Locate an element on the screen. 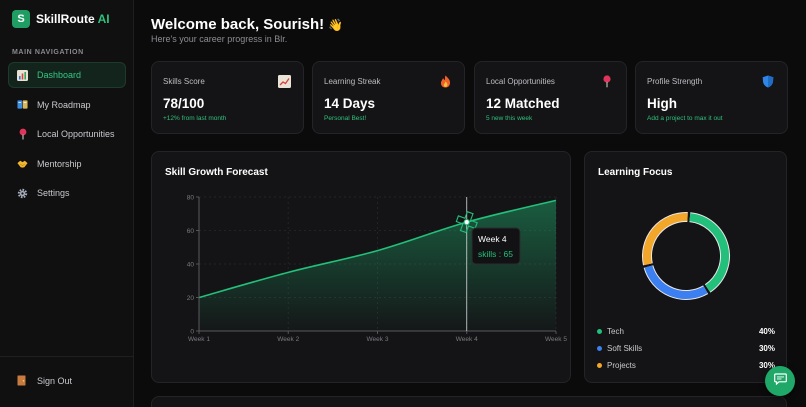  wave-icon: 👋 is located at coordinates (336, 25).